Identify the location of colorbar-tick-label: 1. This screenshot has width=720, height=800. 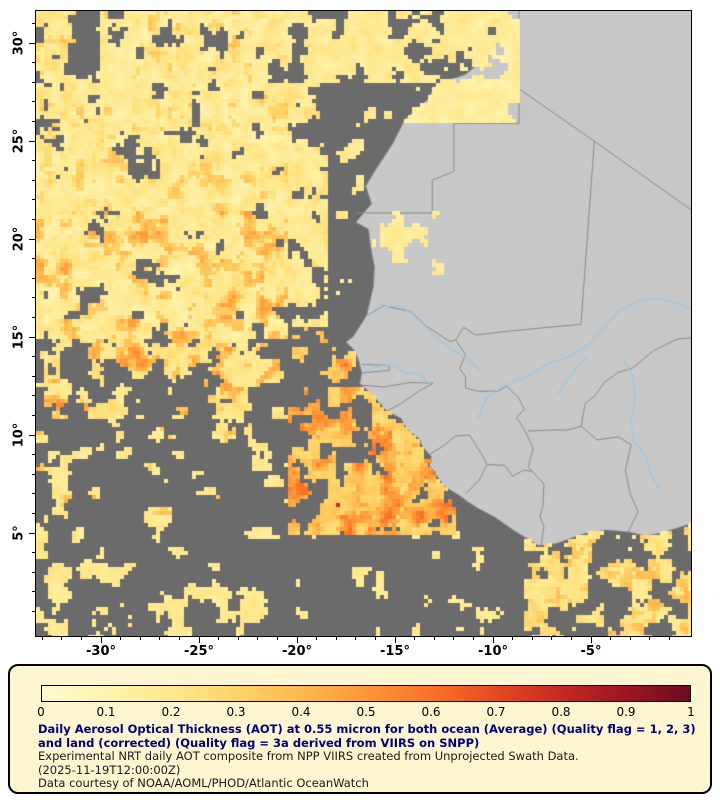
(691, 712).